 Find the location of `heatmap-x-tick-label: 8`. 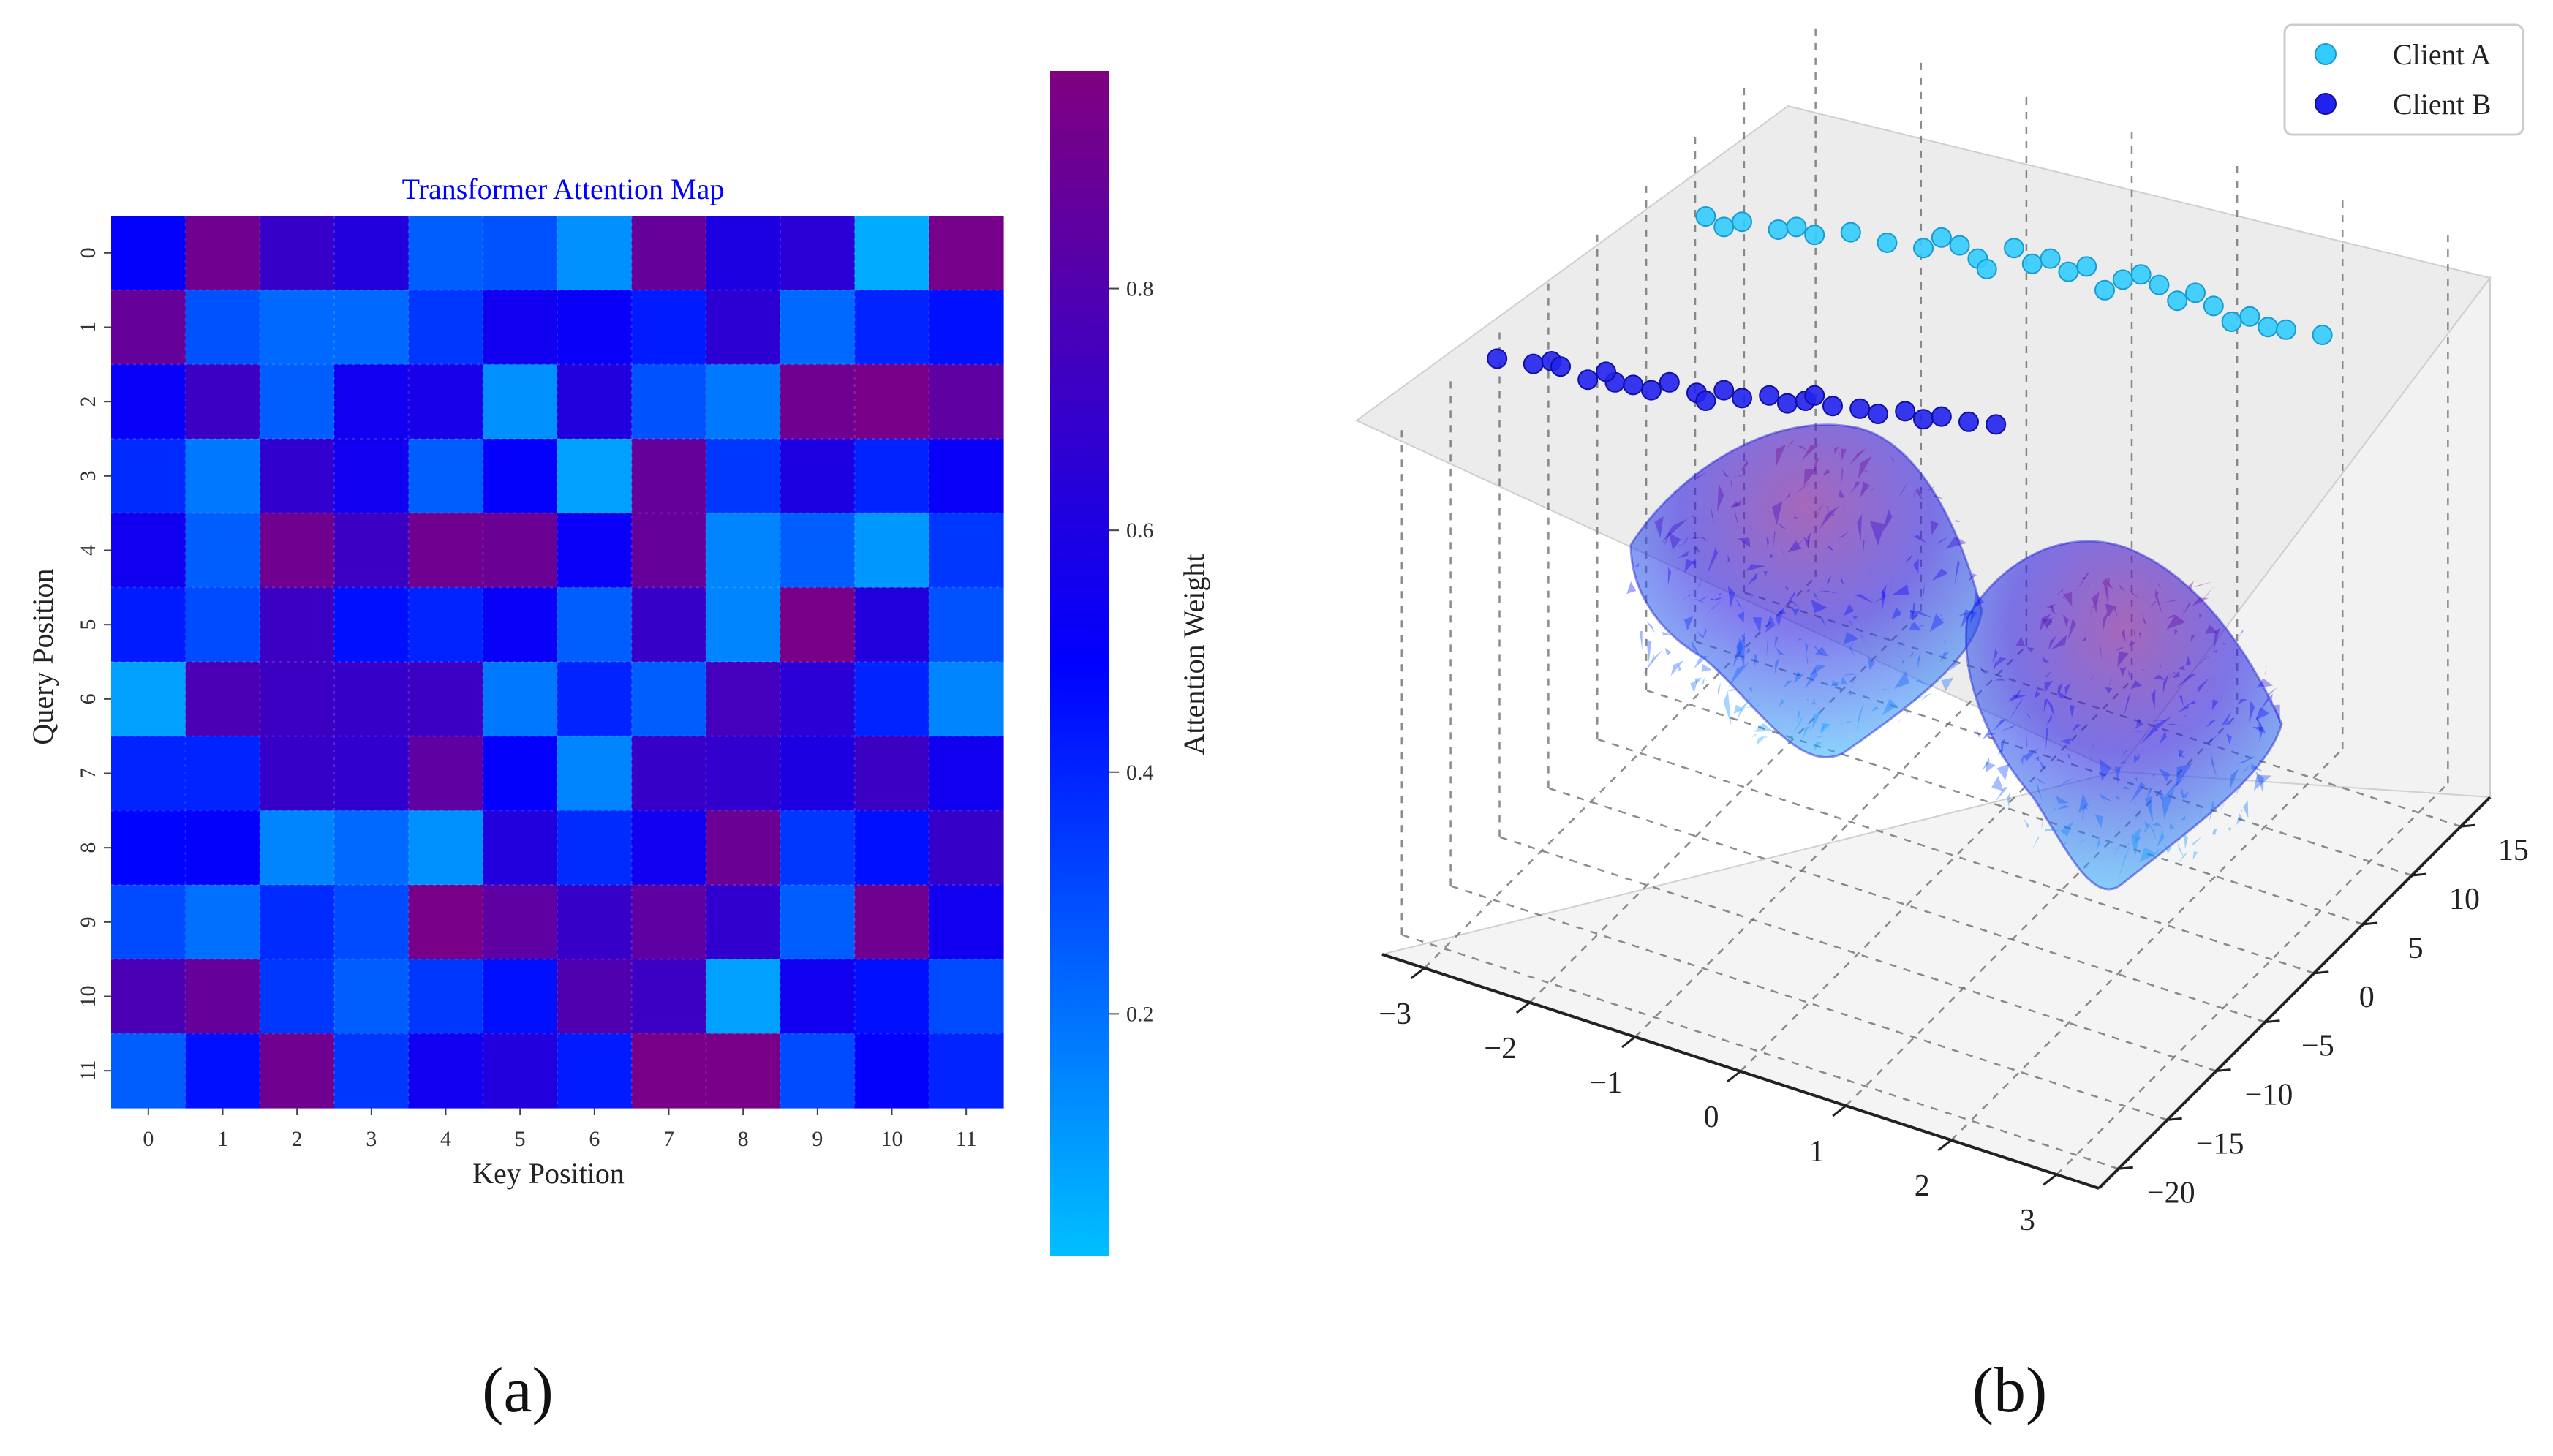

heatmap-x-tick-label: 8 is located at coordinates (743, 1139).